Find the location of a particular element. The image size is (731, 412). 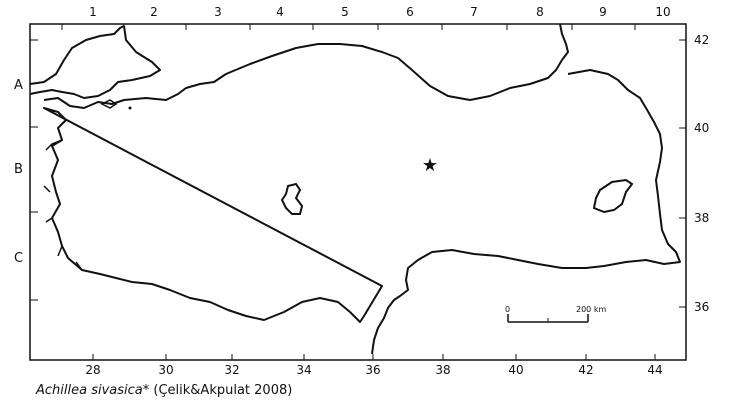

column-label: 6 is located at coordinates (410, 12).